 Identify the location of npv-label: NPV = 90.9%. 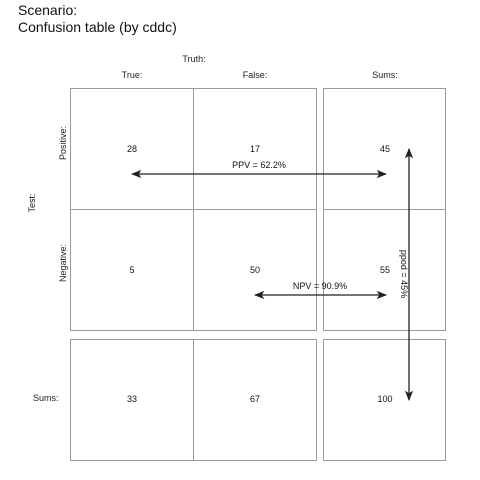
(320, 286).